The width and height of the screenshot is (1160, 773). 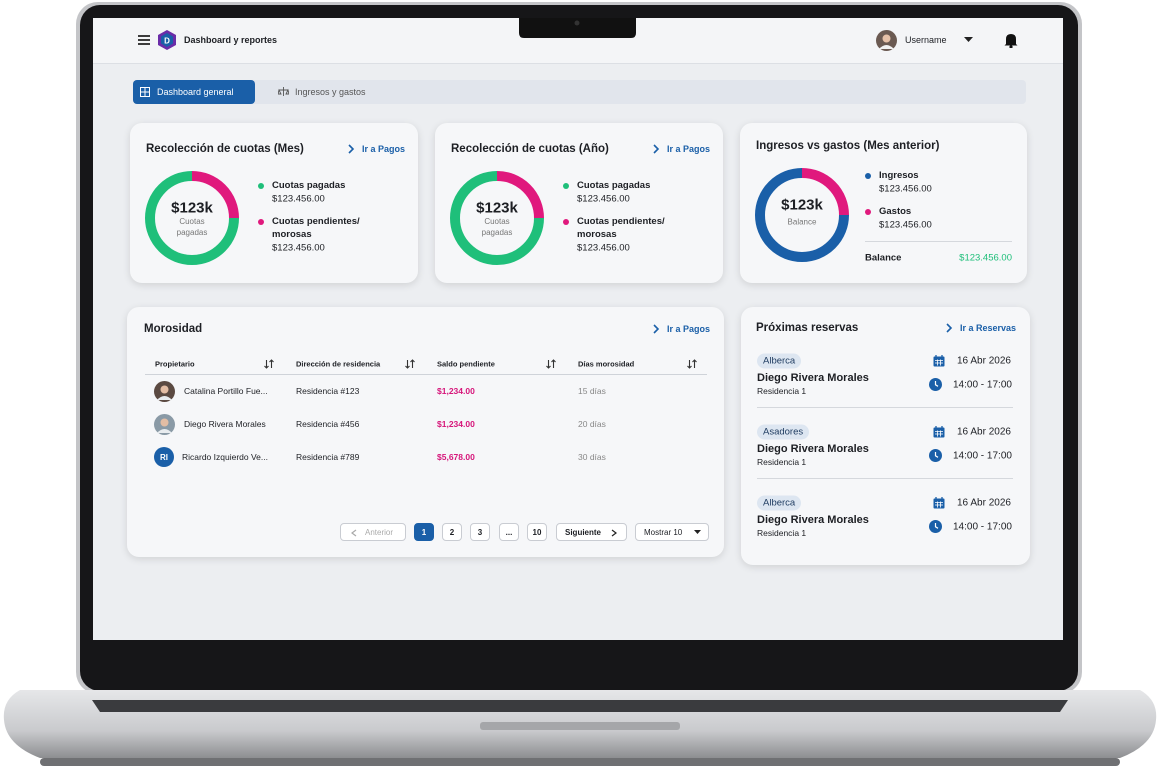 I want to click on residence: Residencia #123, so click(x=328, y=391).